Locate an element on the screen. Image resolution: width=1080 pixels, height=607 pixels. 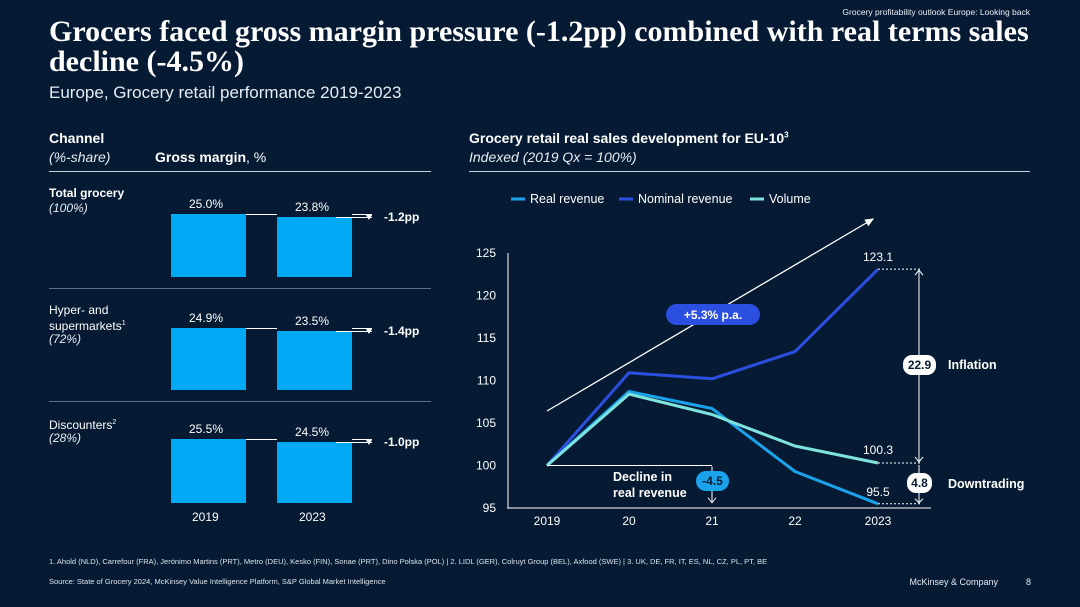
x-tick-label: 20 is located at coordinates (629, 521).